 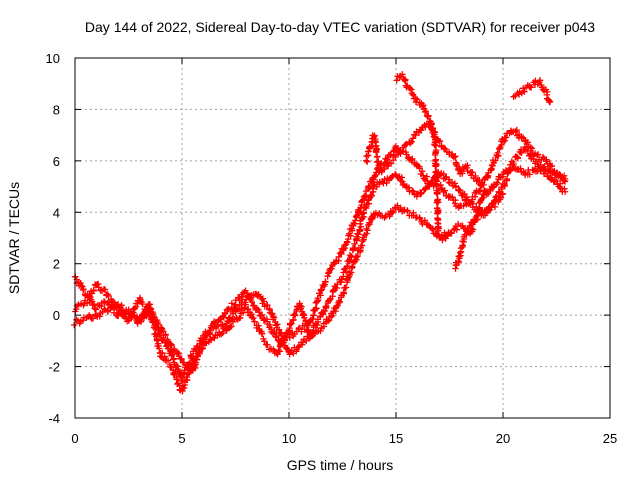 I want to click on y-tick-labels: -4 -2 0 2 4 6 8 10, so click(x=53, y=238).